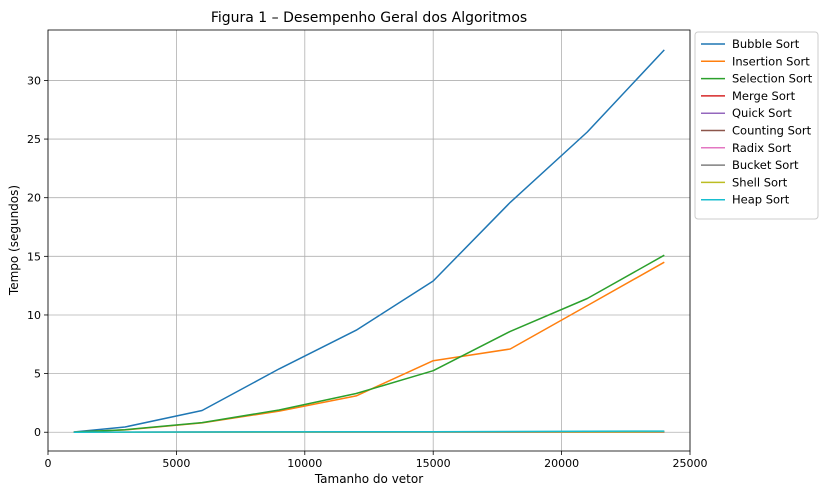  Describe the element at coordinates (34, 315) in the screenshot. I see `y-tick-label: 10` at that location.